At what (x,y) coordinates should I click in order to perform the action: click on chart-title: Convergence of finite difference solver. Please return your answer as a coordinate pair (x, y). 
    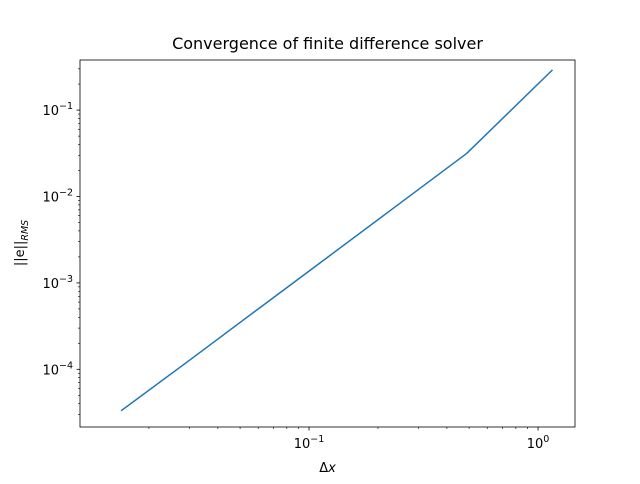
    Looking at the image, I should click on (327, 43).